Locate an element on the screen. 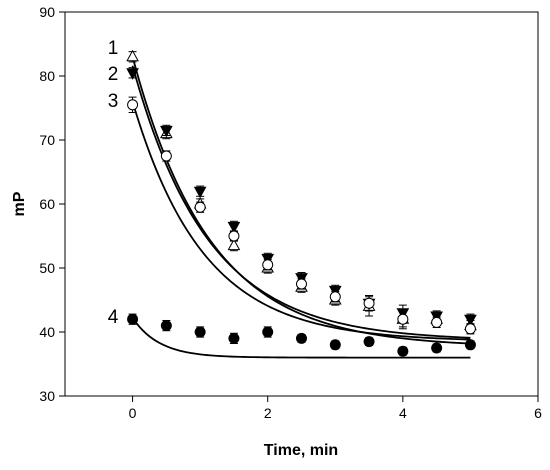 The height and width of the screenshot is (470, 550). x-tick-label: 4 is located at coordinates (403, 413).